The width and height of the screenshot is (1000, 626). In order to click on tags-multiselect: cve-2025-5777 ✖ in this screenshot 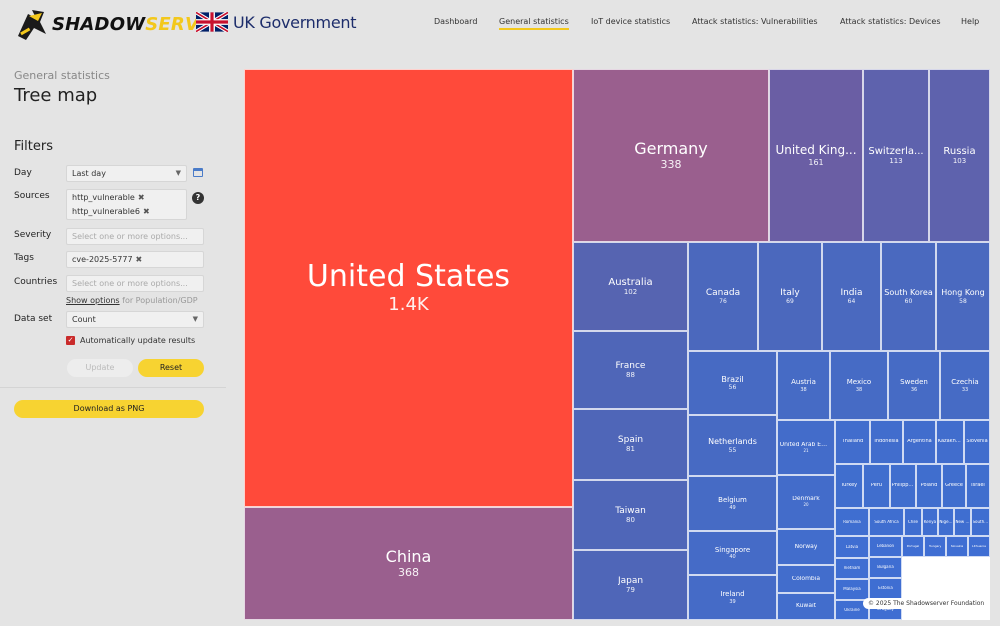, I will do `click(135, 259)`.